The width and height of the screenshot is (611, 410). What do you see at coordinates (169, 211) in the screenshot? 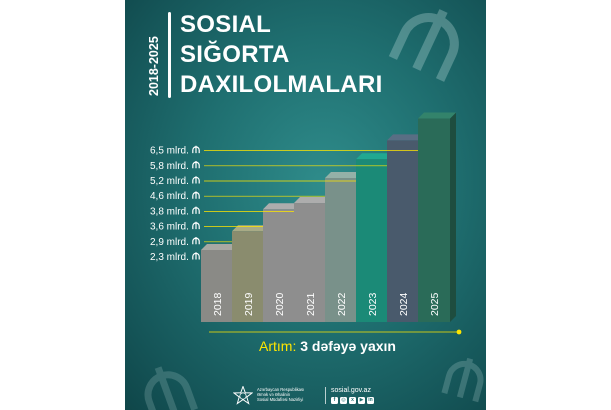
I see `value-label: 3,8 mlrd.` at bounding box center [169, 211].